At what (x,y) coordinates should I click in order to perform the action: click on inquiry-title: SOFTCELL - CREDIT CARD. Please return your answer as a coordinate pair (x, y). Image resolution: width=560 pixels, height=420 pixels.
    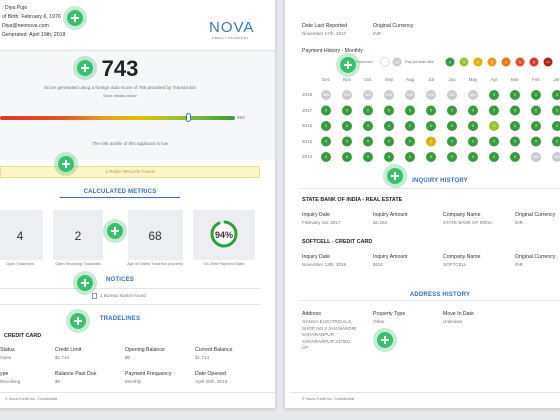
    Looking at the image, I should click on (337, 242).